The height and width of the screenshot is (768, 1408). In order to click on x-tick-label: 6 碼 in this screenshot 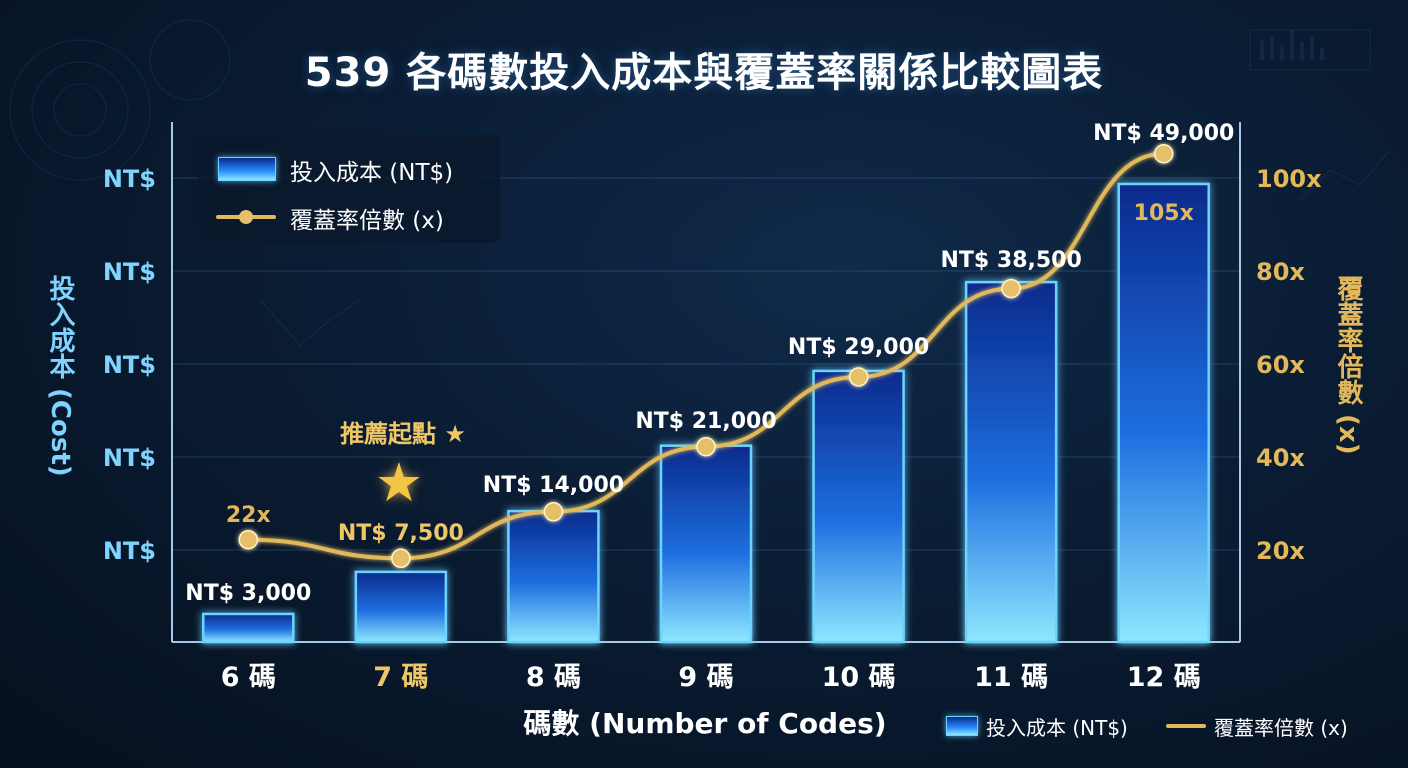, I will do `click(248, 677)`.